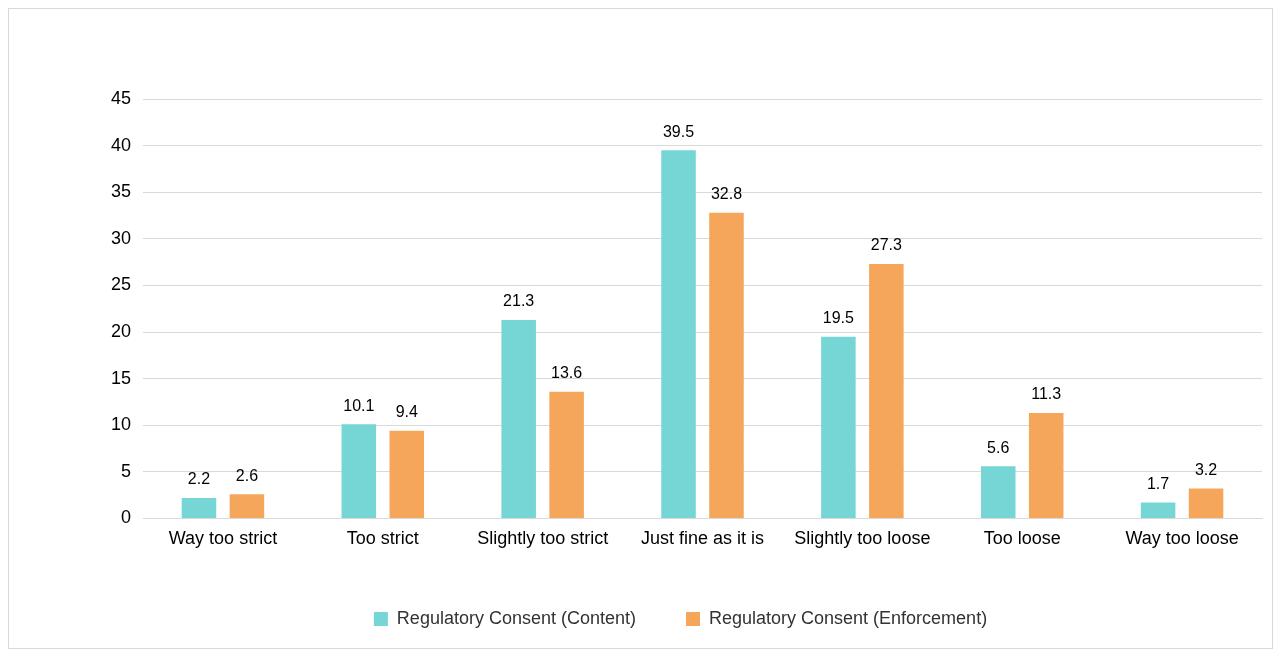 This screenshot has height=657, width=1281. Describe the element at coordinates (121, 191) in the screenshot. I see `y-tick-label: 35` at that location.